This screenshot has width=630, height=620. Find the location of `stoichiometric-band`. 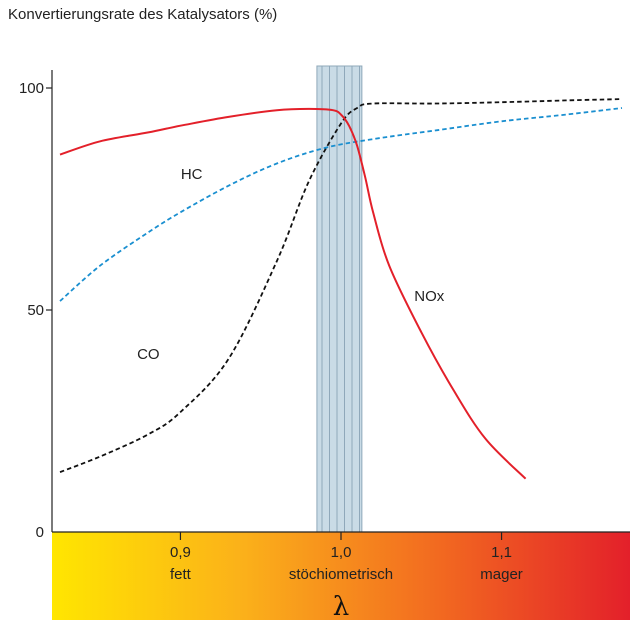

stoichiometric-band is located at coordinates (339, 299).